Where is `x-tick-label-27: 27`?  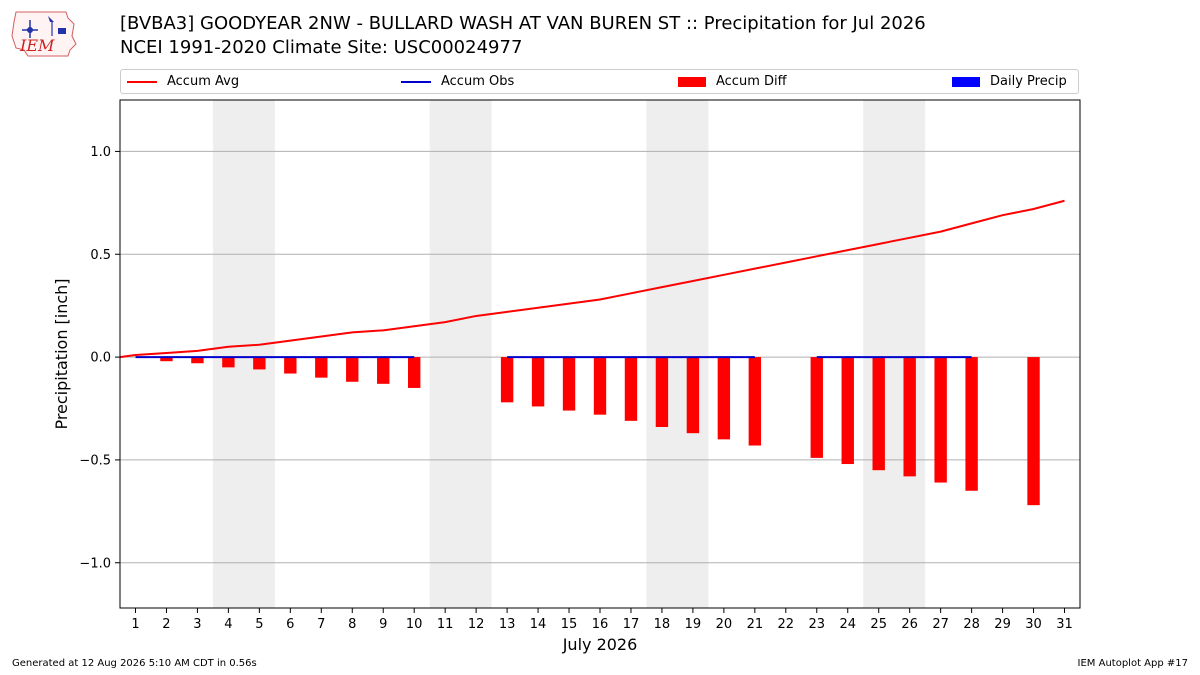
x-tick-label-27: 27 is located at coordinates (940, 624).